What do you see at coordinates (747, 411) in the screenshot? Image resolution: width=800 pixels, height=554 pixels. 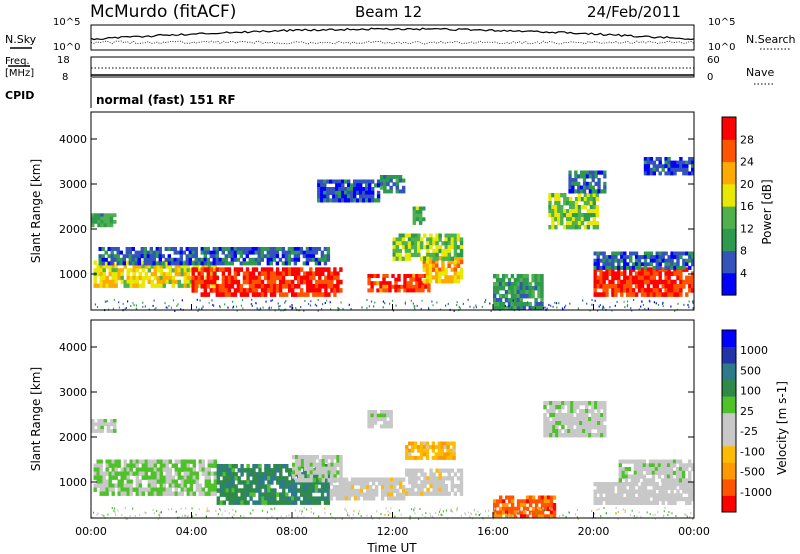 I see `colorbar-tick-label: 25` at bounding box center [747, 411].